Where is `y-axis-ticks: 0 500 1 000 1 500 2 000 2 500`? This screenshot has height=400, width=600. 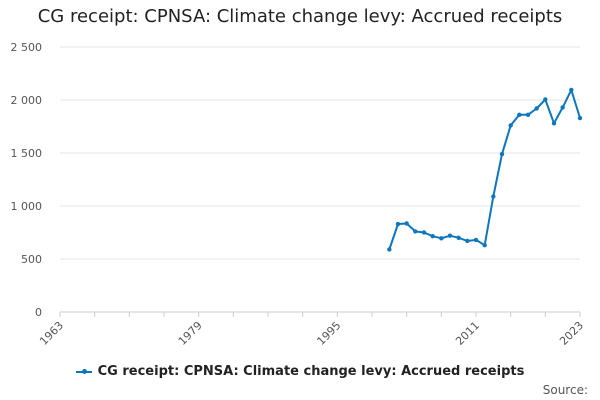 y-axis-ticks: 0 500 1 000 1 500 2 000 2 500 is located at coordinates (27, 180).